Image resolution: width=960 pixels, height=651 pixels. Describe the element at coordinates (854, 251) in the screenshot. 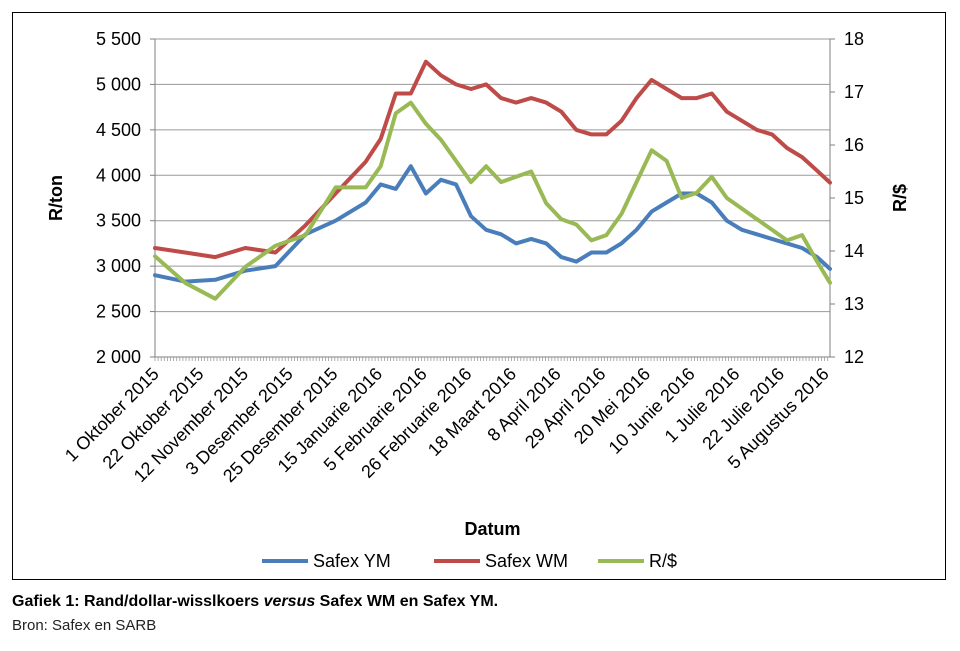

I see `y-right-tick-label: 14` at that location.